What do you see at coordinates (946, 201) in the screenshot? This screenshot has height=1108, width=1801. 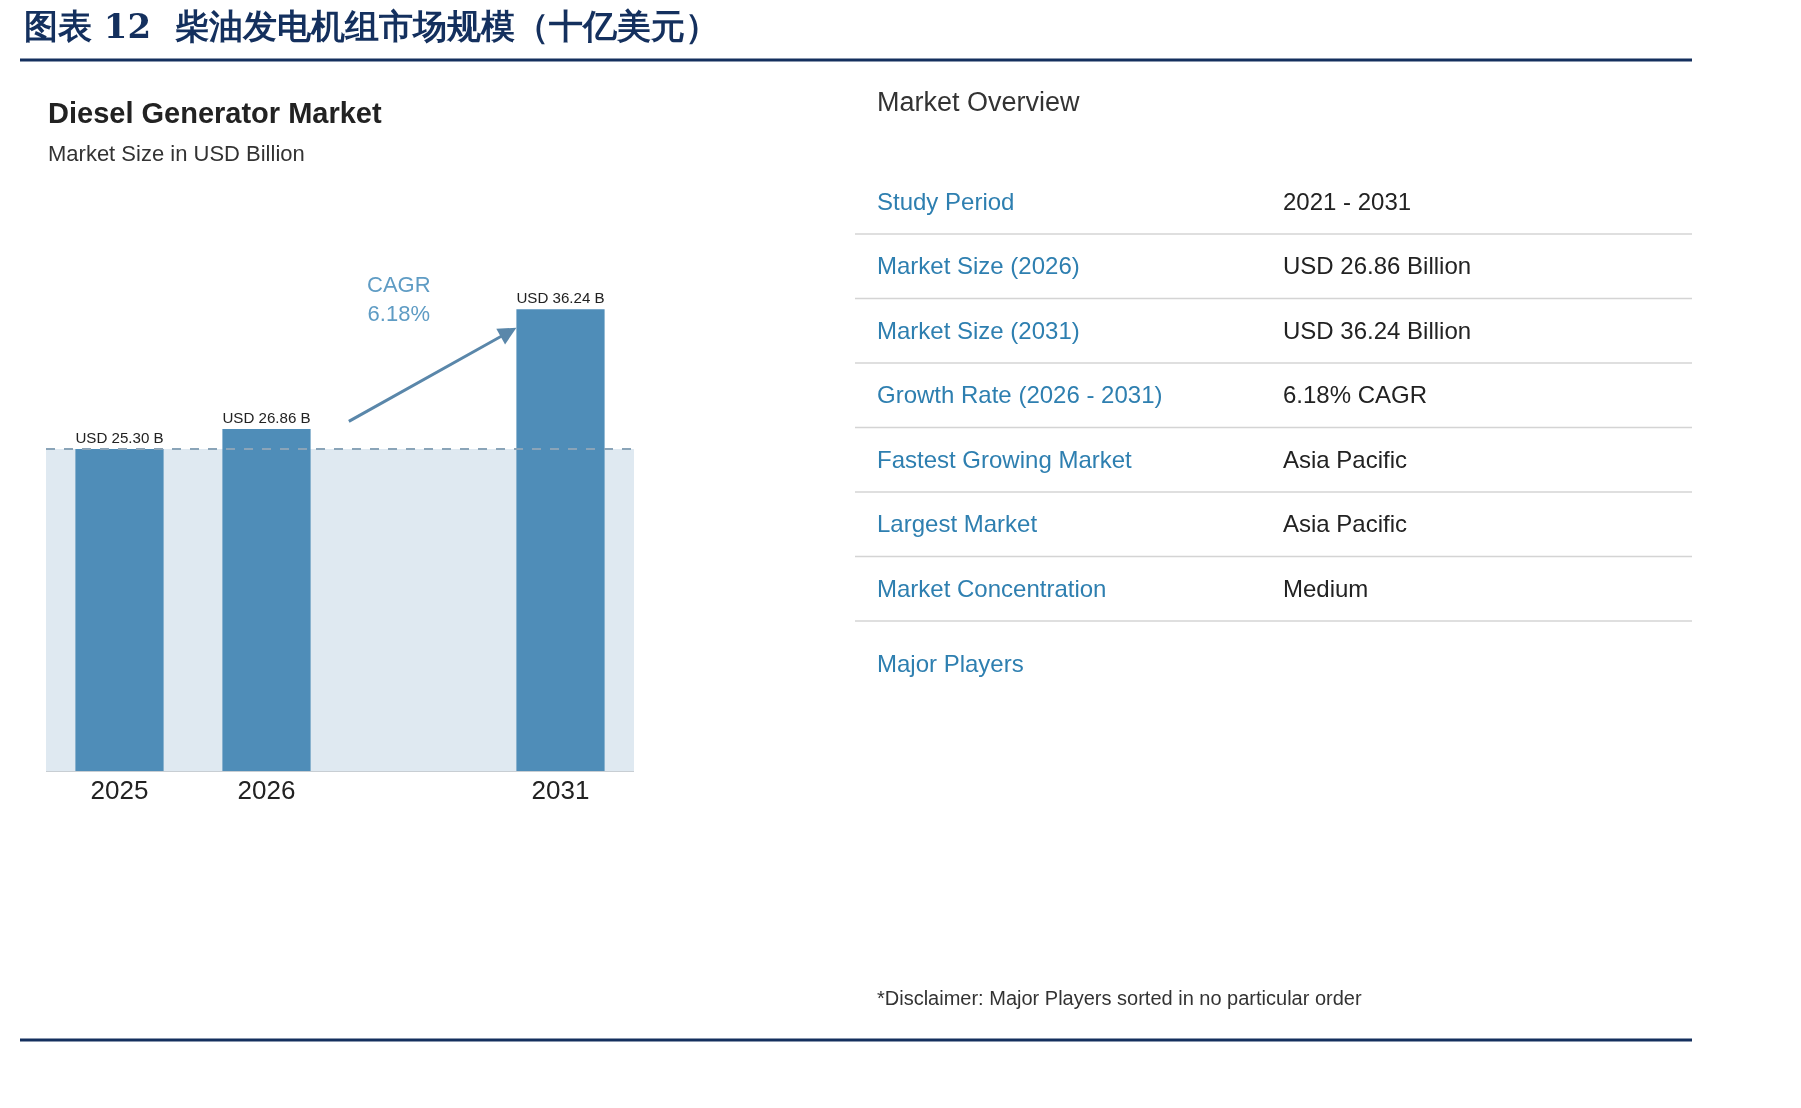 I see `text: Study Period` at bounding box center [946, 201].